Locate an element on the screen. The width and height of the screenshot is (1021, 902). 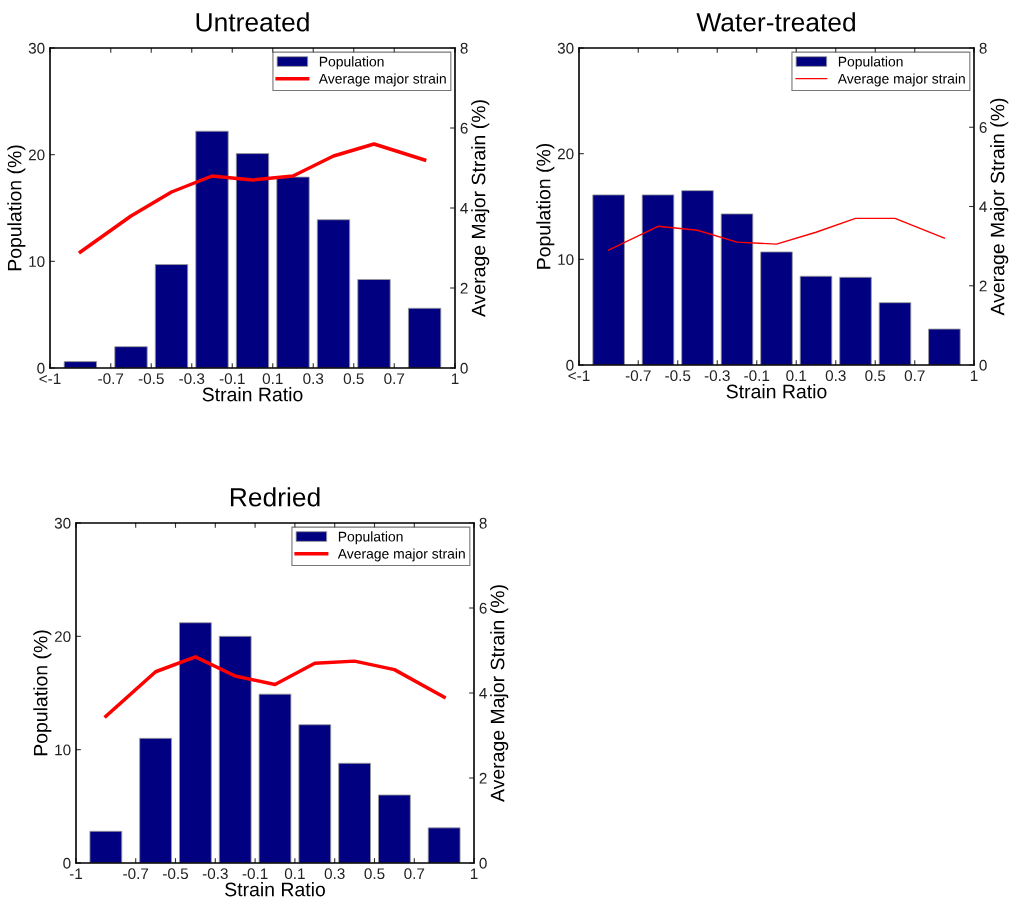
x-tick-label: -1 is located at coordinates (76, 873).